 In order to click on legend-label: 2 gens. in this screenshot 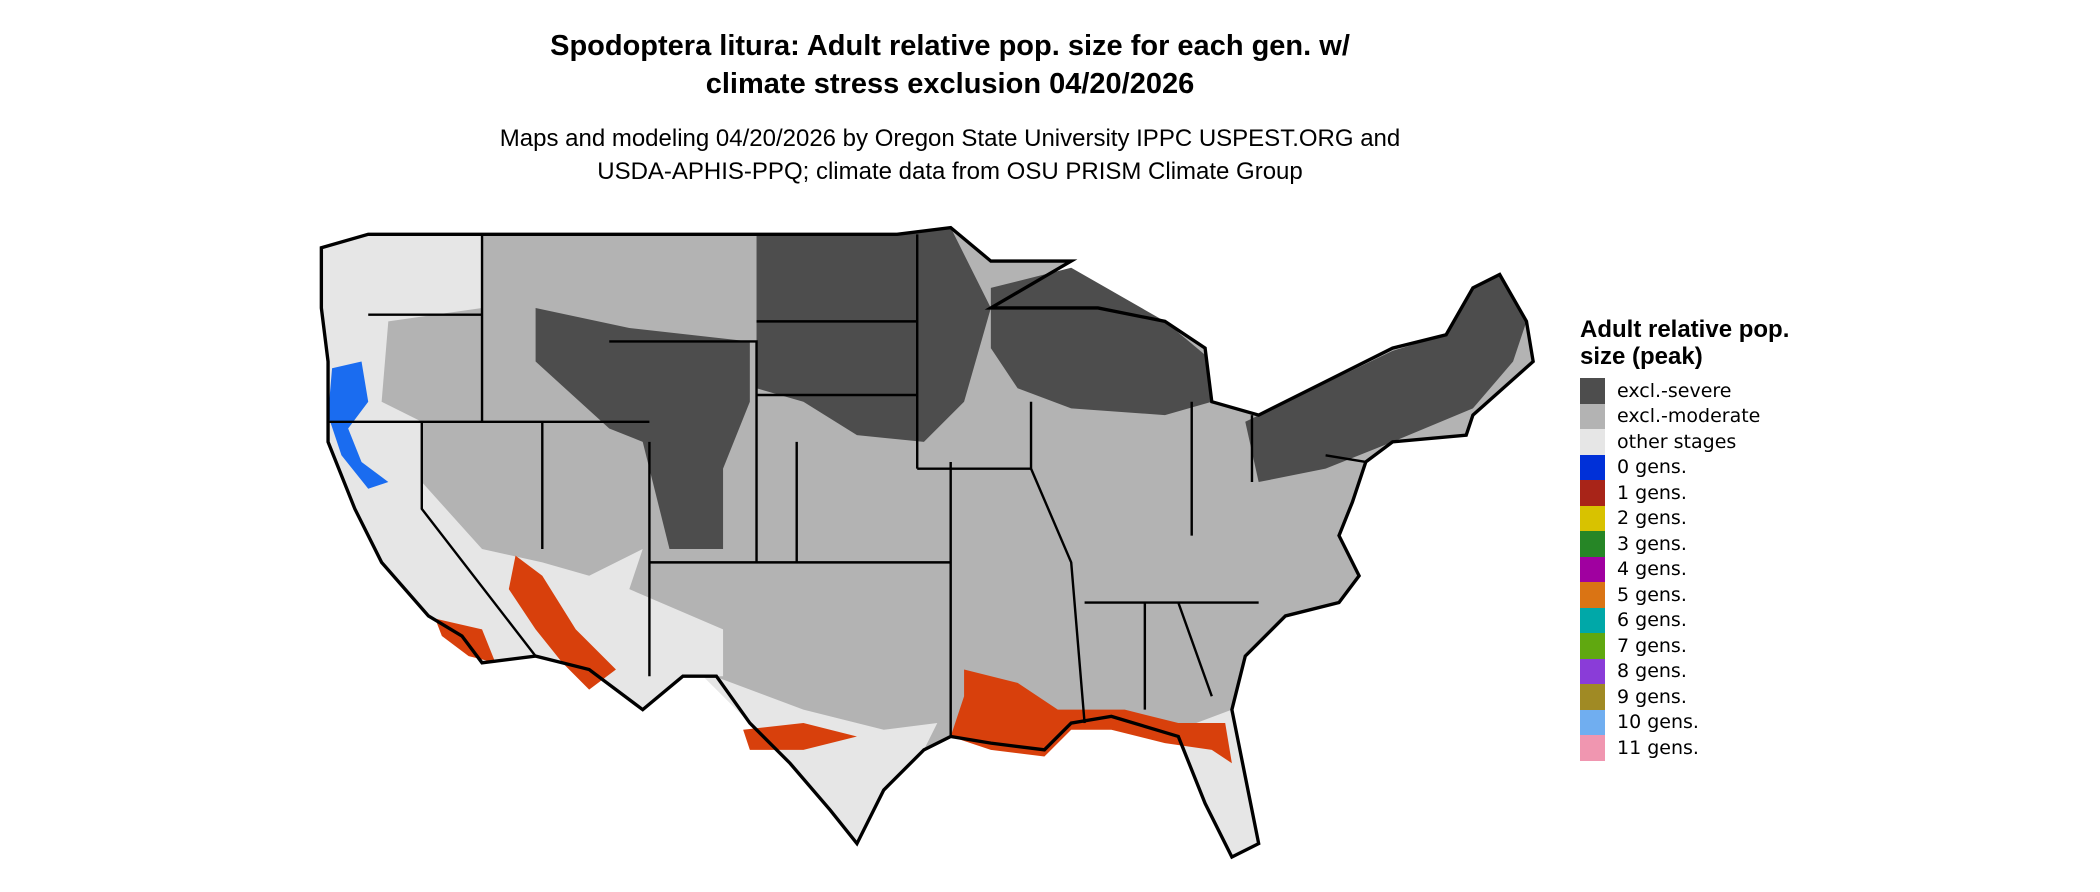, I will do `click(1652, 518)`.